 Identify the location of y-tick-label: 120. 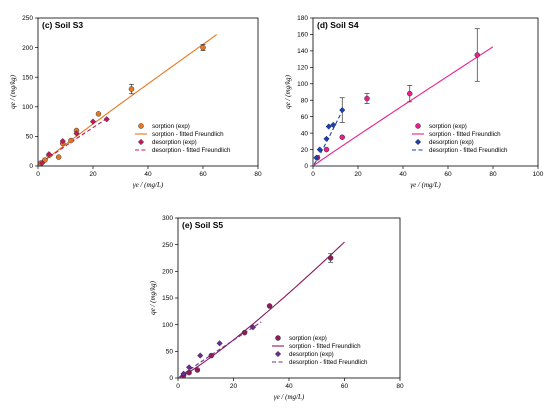
(302, 68).